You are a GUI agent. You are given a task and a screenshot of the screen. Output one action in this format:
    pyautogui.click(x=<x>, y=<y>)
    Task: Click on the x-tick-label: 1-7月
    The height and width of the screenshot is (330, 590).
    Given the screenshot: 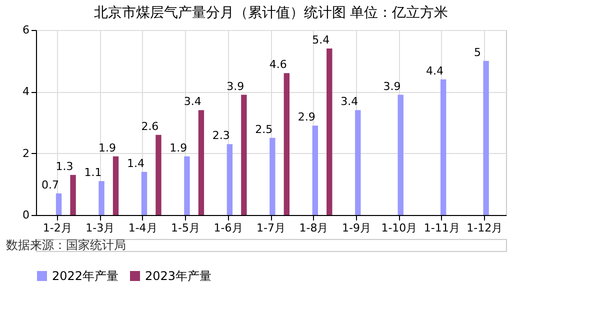 What is the action you would take?
    pyautogui.click(x=271, y=228)
    